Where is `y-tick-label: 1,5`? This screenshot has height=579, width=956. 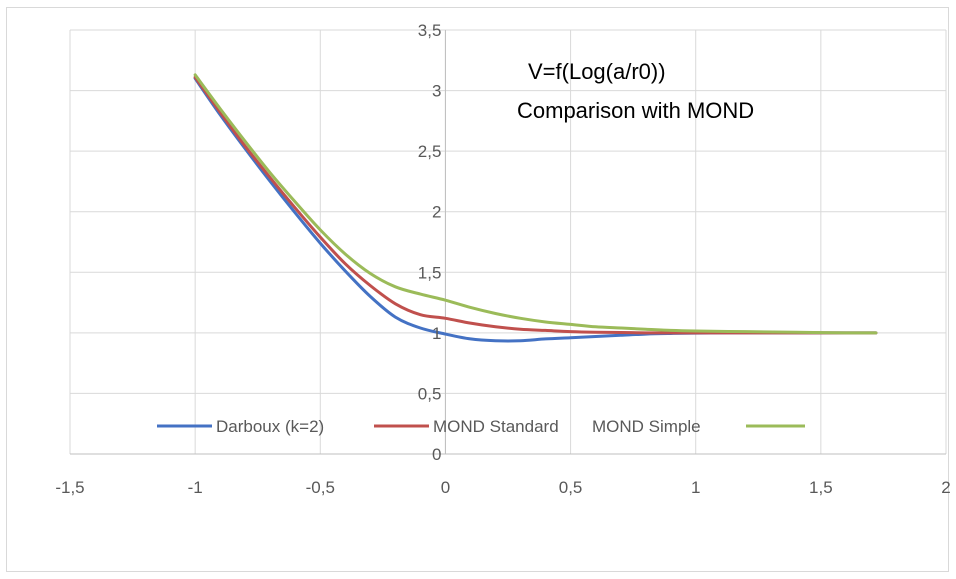 y-tick-label: 1,5 is located at coordinates (430, 272).